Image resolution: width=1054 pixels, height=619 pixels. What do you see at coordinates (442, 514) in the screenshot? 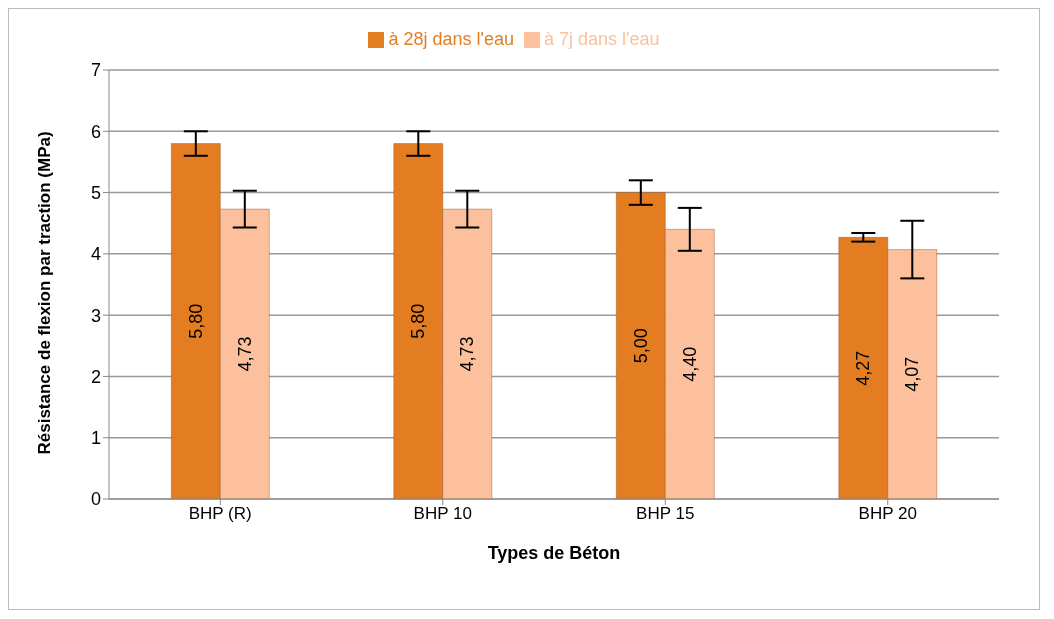
I see `x-tick-label: BHP 10` at bounding box center [442, 514].